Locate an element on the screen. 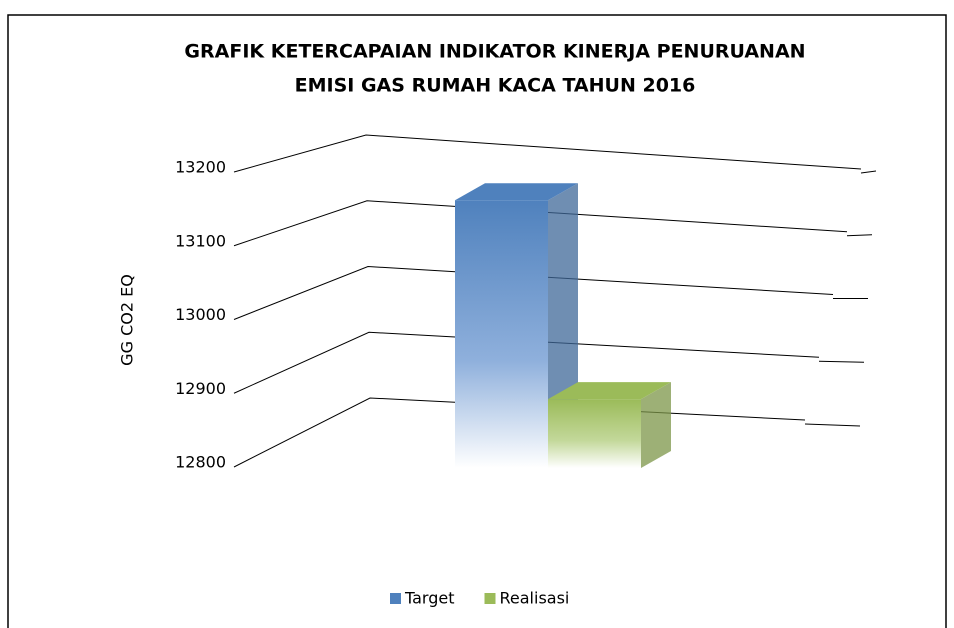 The height and width of the screenshot is (628, 954). chart-title: EMISI GAS RUMAH KACA TAHUN 2016 is located at coordinates (495, 86).